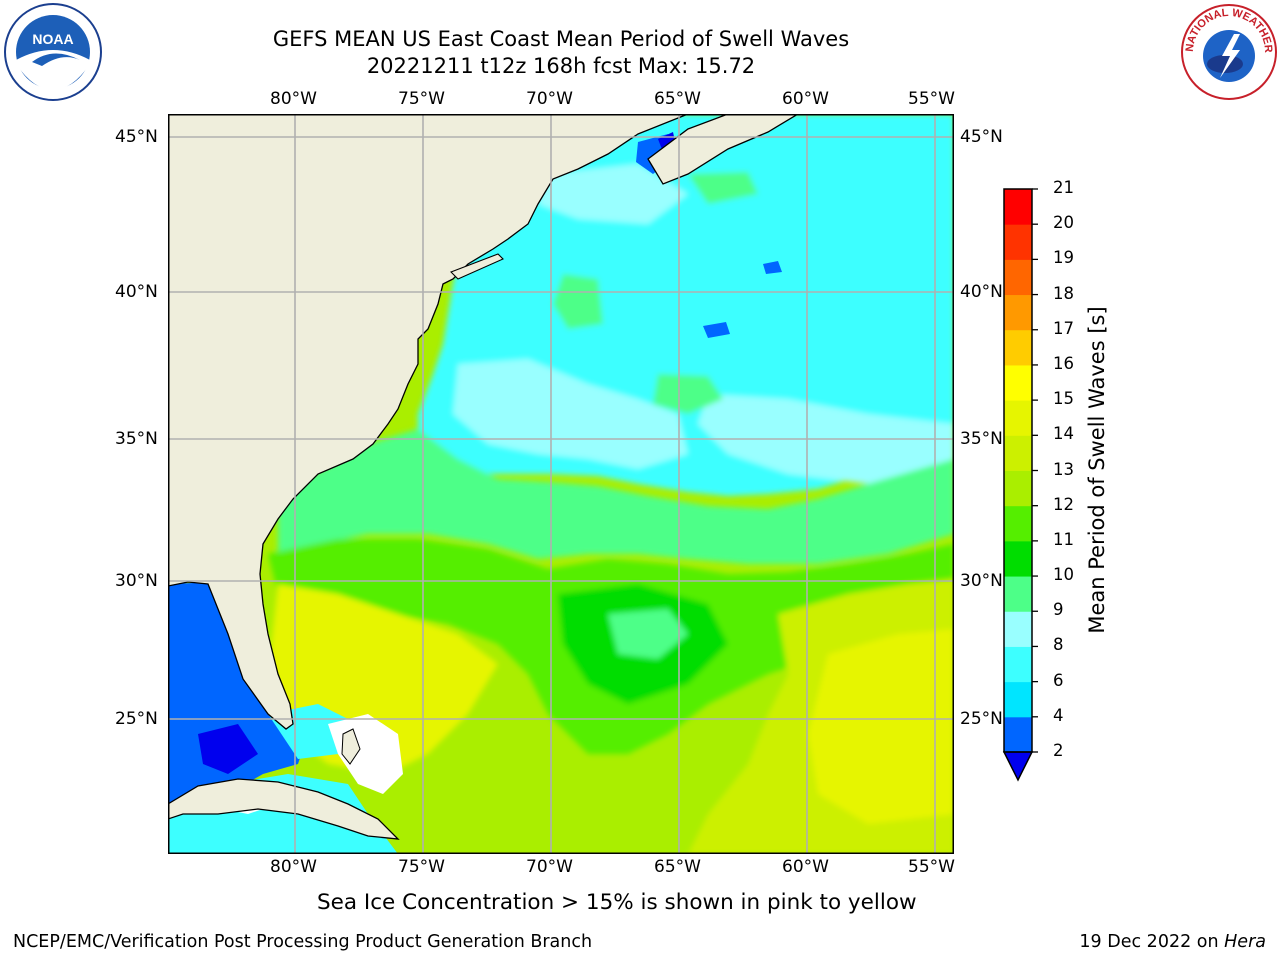 The height and width of the screenshot is (960, 1280). What do you see at coordinates (1063, 504) in the screenshot?
I see `colorbar-tick-12: 12` at bounding box center [1063, 504].